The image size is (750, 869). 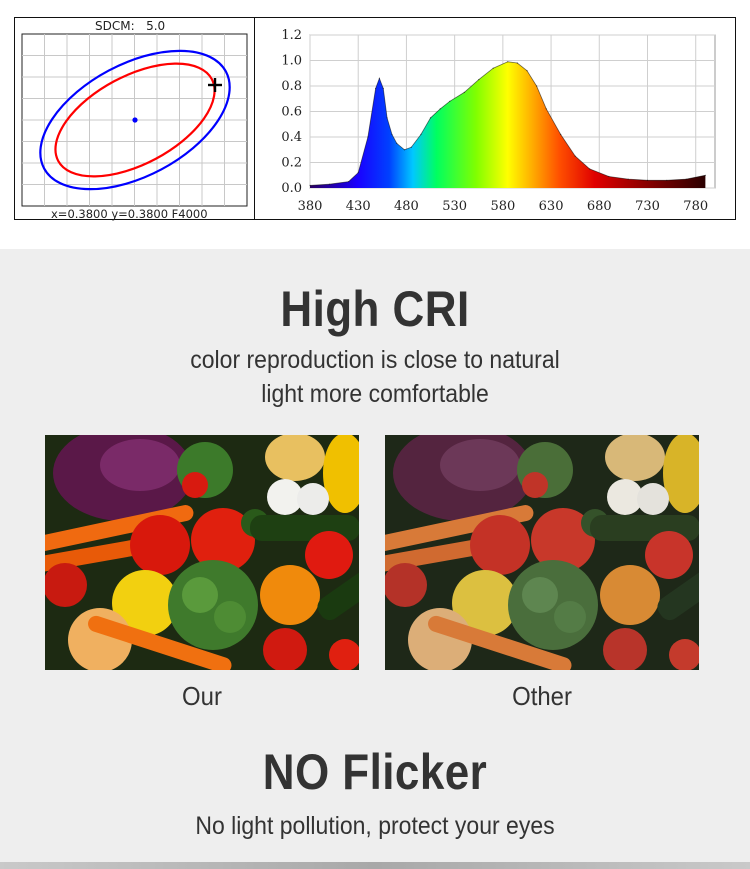 I want to click on y-tick-label: 0.0, so click(x=291, y=188).